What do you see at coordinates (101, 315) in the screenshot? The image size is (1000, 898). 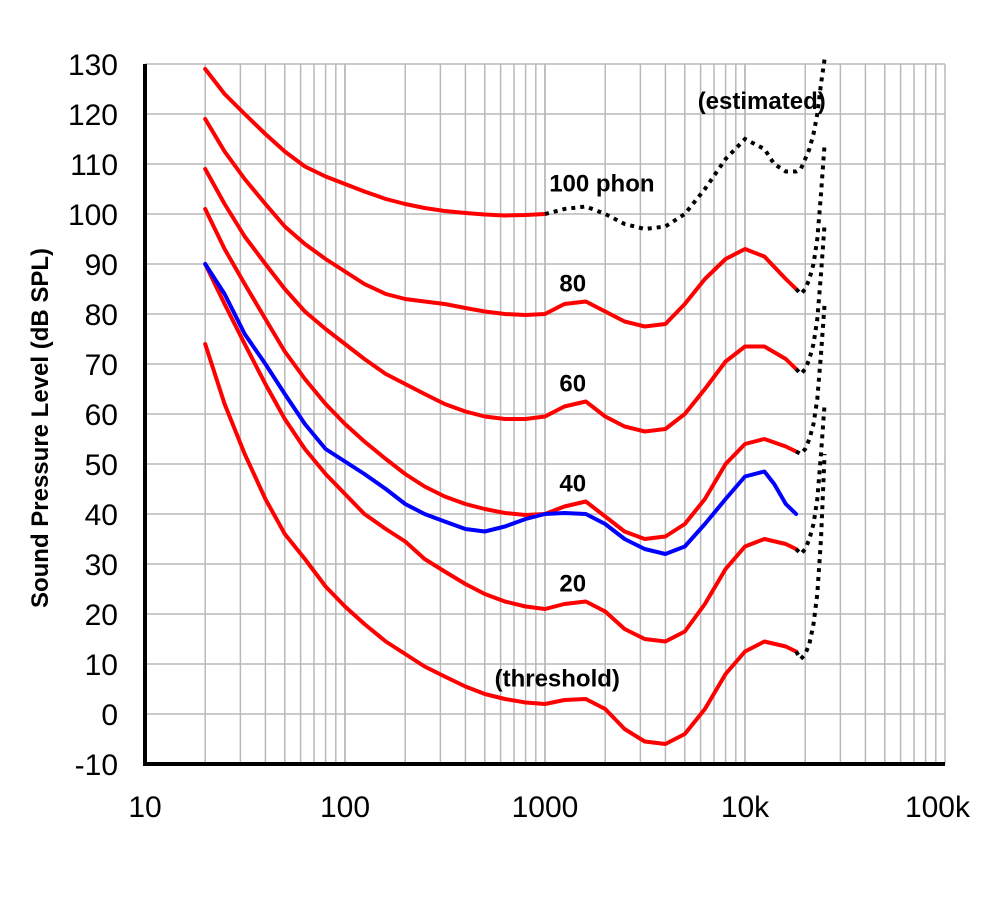 I see `y-tick-label: 80` at bounding box center [101, 315].